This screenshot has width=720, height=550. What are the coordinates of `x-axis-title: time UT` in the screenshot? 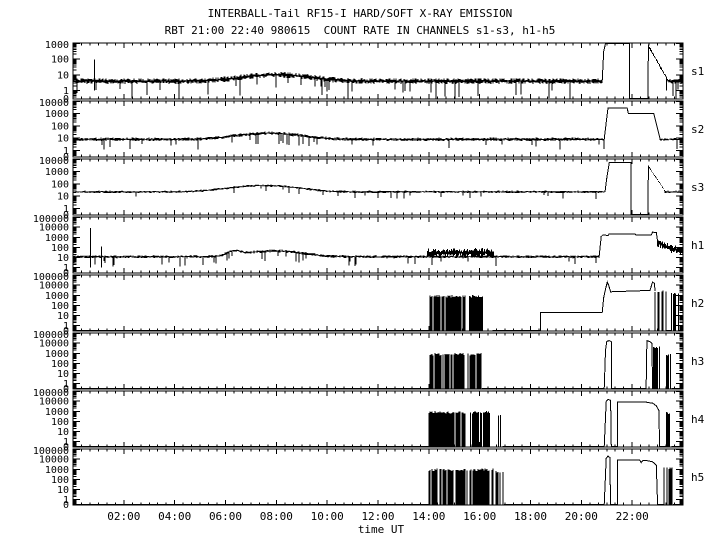 It's located at (381, 529).